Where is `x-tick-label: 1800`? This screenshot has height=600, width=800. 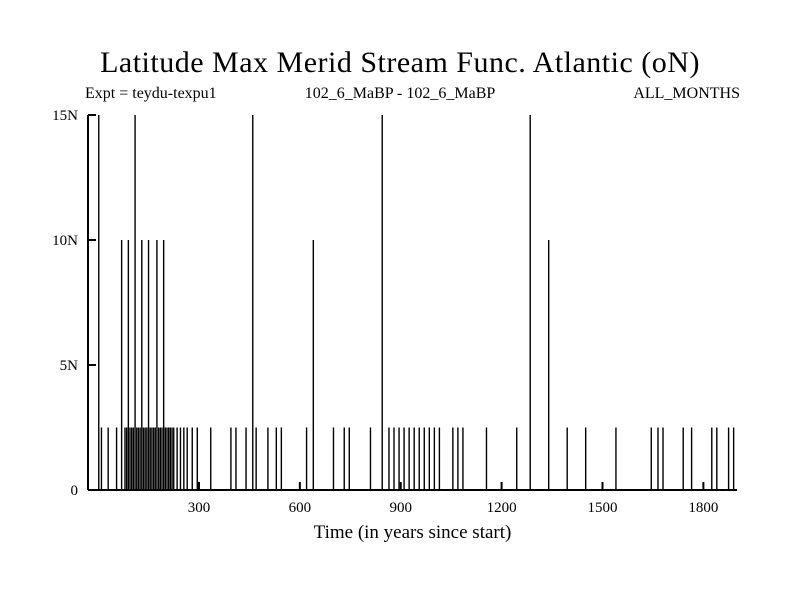 x-tick-label: 1800 is located at coordinates (703, 508).